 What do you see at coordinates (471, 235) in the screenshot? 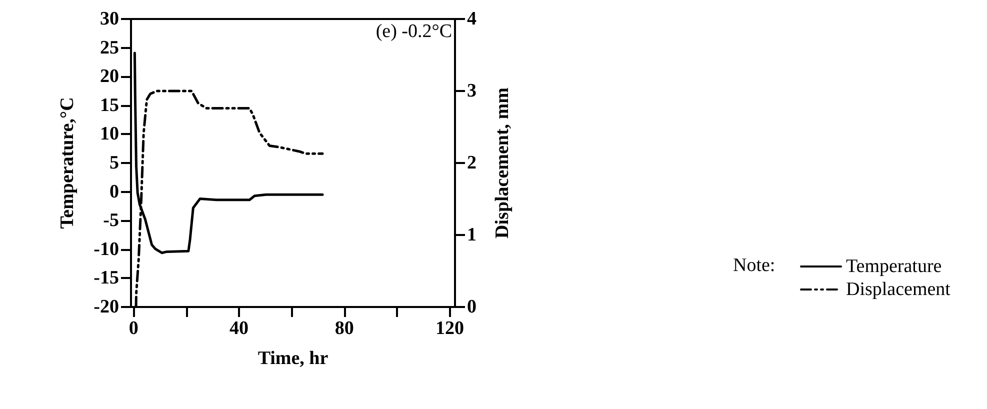
I see `y2-tick-label: 1` at bounding box center [471, 235].